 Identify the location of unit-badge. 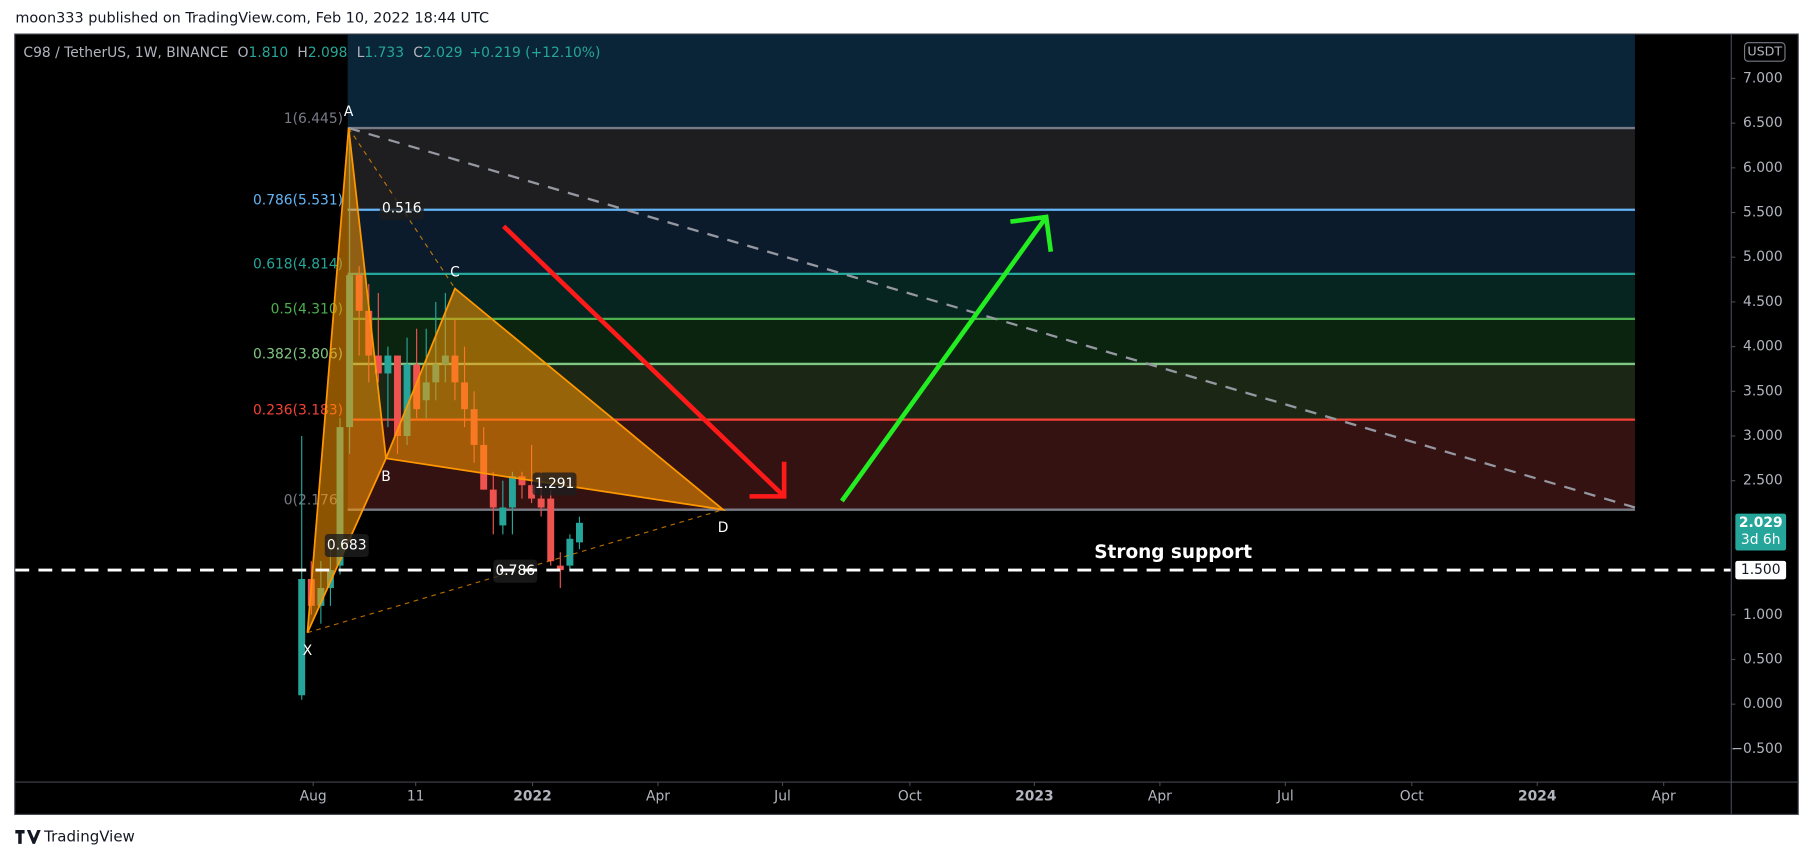
(1764, 52).